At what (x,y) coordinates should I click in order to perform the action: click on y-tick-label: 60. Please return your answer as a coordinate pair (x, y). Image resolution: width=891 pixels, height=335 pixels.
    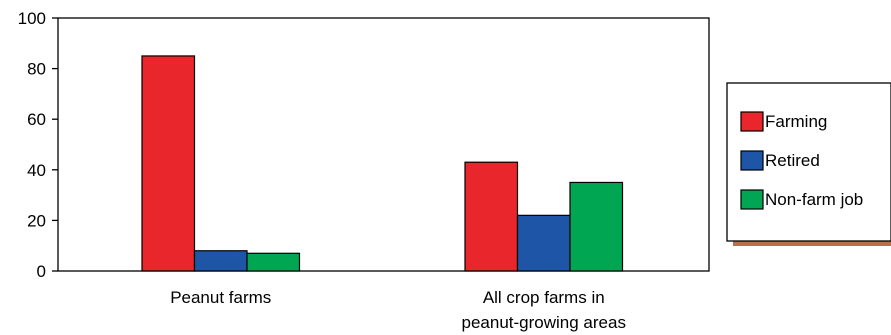
    Looking at the image, I should click on (36, 119).